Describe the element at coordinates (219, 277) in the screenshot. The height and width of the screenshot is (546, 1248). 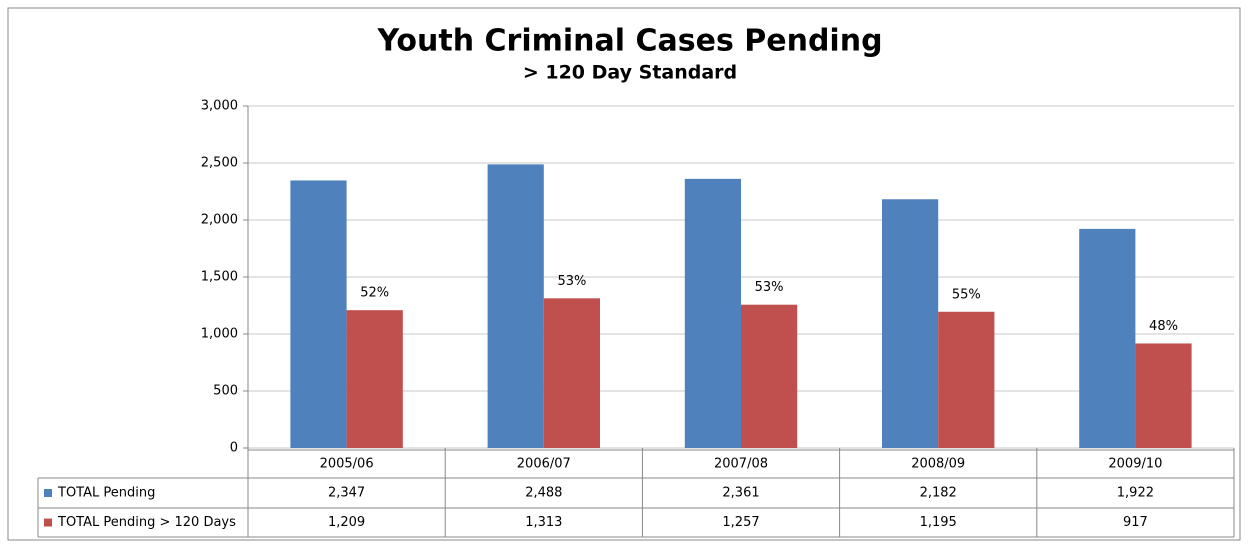
I see `y-tick-label: 1,500` at that location.